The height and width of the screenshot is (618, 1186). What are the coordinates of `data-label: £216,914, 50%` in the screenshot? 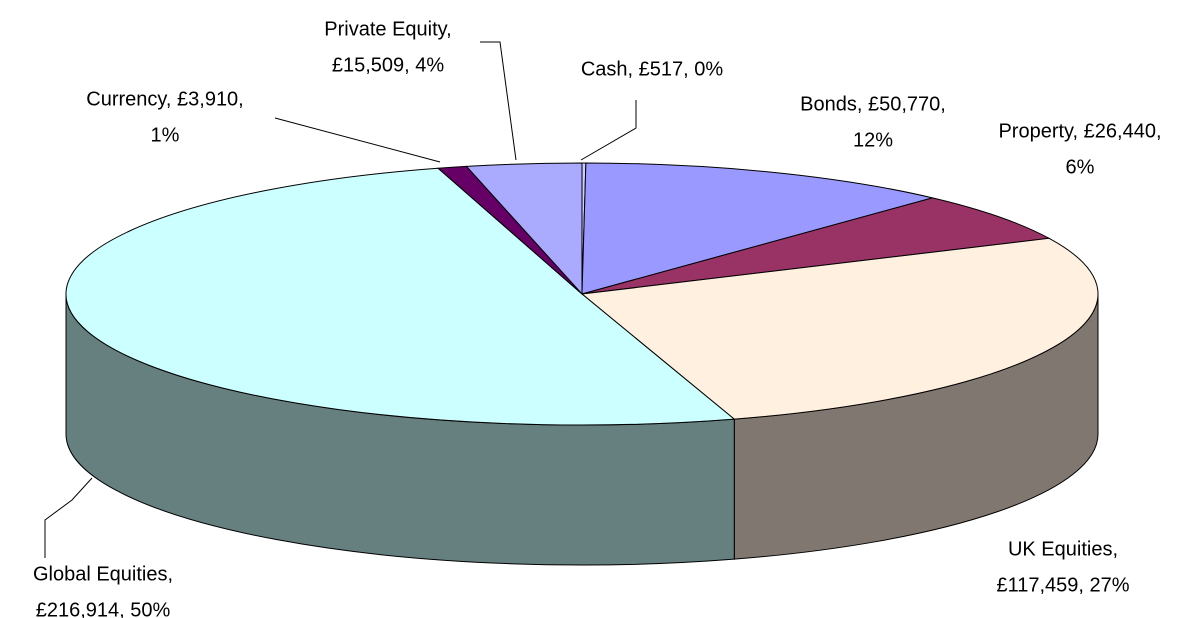 It's located at (103, 608).